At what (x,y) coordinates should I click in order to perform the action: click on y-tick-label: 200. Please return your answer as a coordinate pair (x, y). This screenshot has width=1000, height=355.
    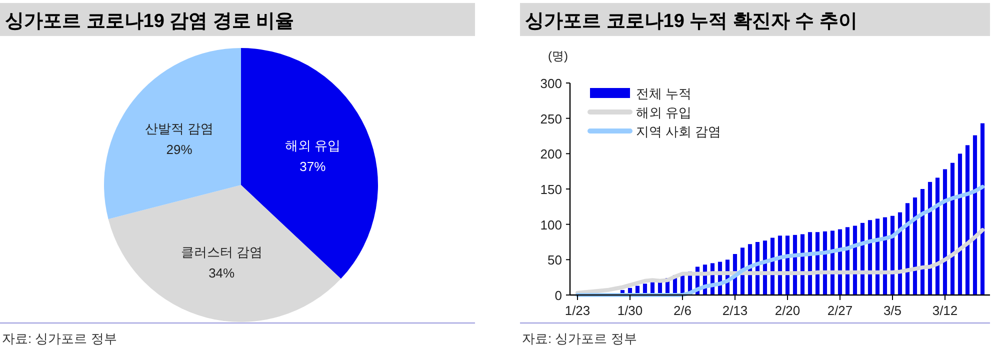
    Looking at the image, I should click on (551, 154).